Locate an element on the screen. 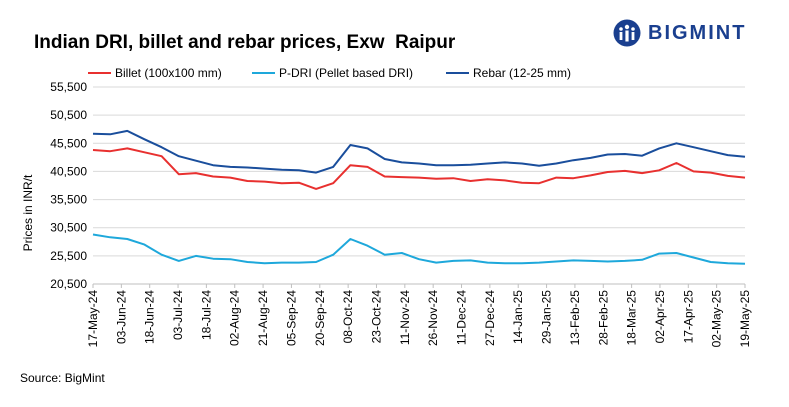  source-note: Source: BigMint is located at coordinates (62, 378).